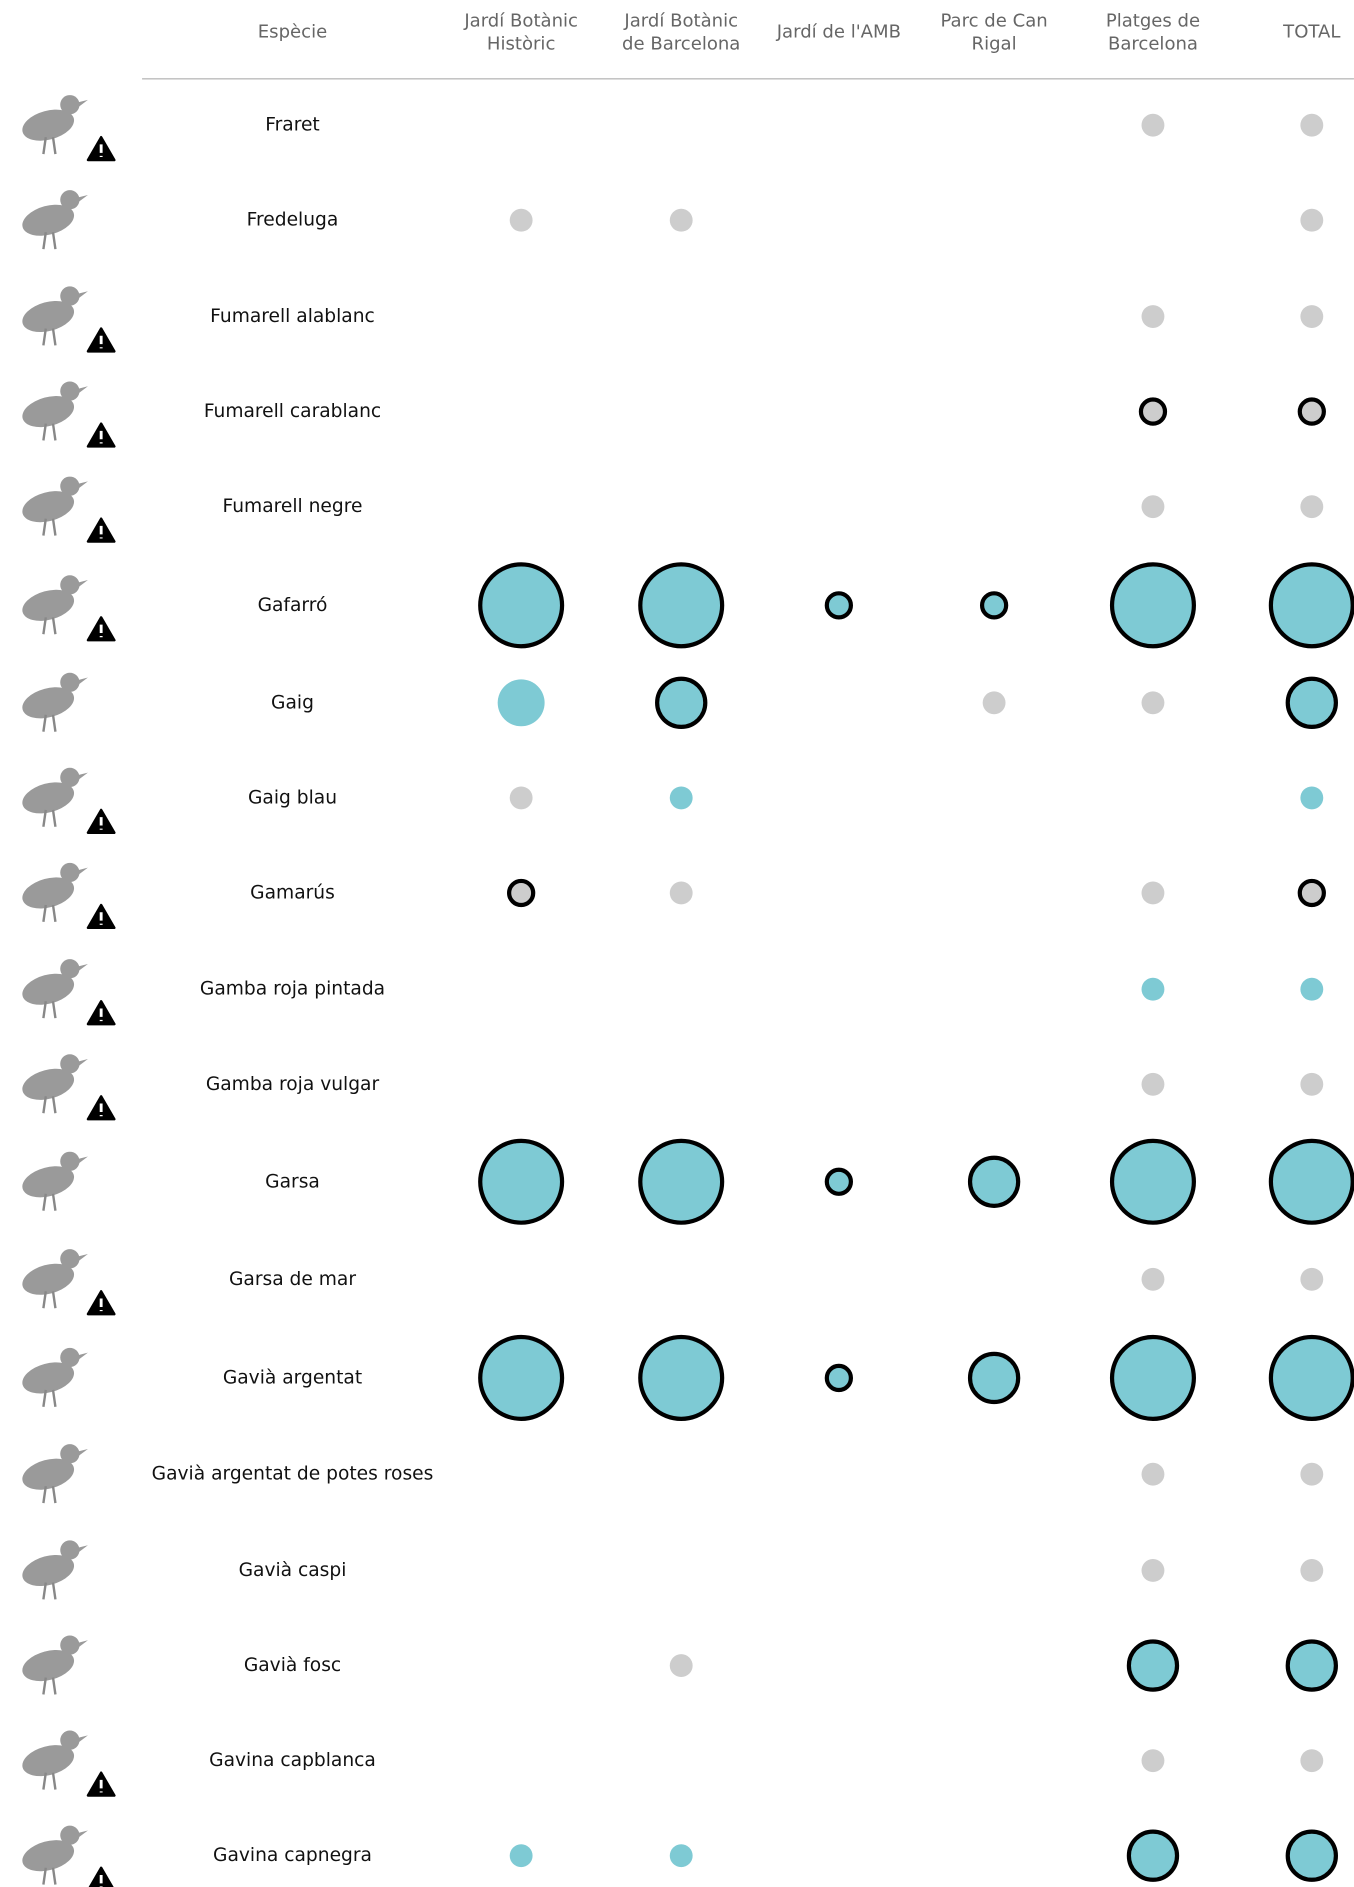 The height and width of the screenshot is (1887, 1354). What do you see at coordinates (292, 892) in the screenshot?
I see `species-name: Gamarús` at bounding box center [292, 892].